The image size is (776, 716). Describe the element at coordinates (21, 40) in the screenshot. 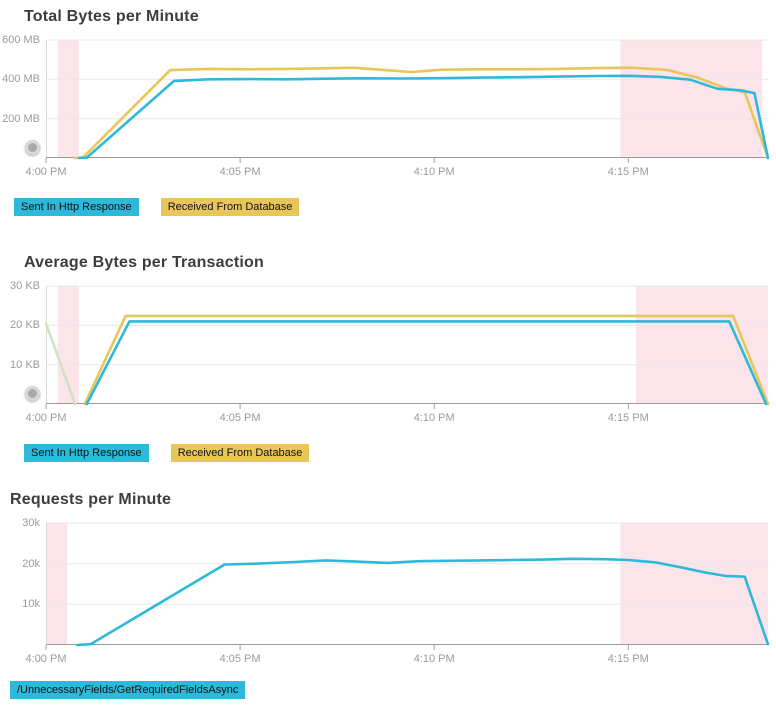

I see `y-axis-label: 600 MB` at that location.